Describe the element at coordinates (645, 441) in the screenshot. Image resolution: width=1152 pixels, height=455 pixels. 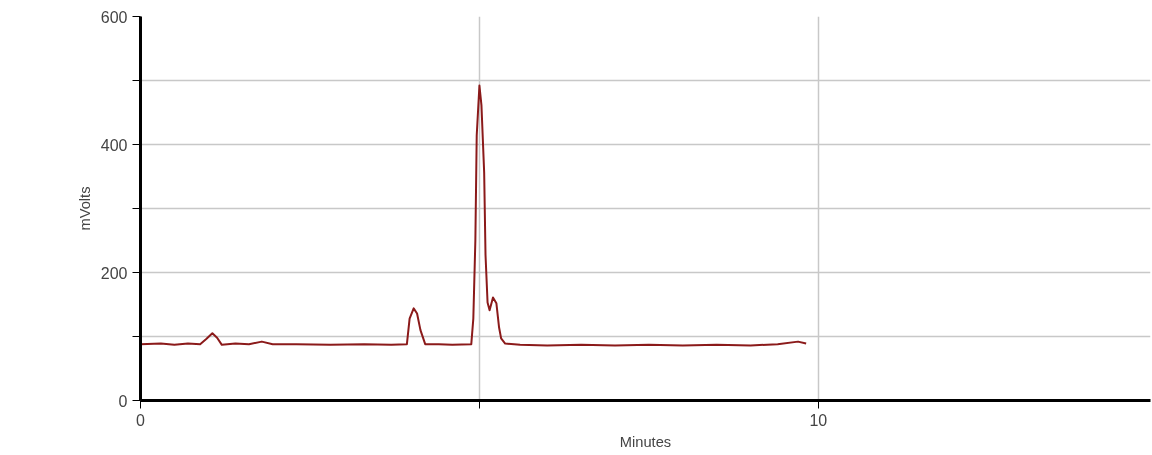
I see `x-axis-title: Minutes` at that location.